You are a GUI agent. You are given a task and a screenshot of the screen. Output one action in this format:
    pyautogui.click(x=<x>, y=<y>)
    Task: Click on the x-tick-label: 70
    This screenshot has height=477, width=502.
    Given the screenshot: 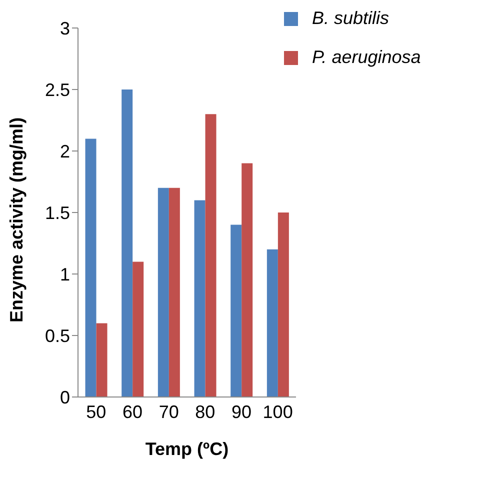 What is the action you would take?
    pyautogui.click(x=168, y=412)
    